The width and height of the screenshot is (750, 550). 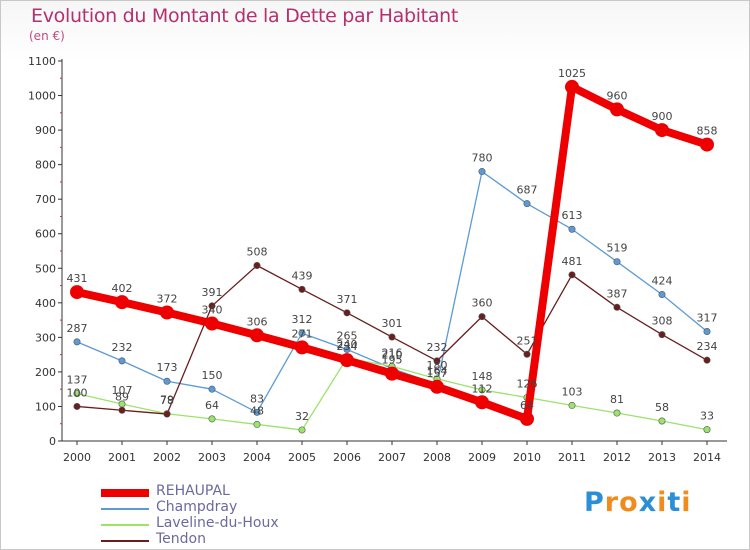 What do you see at coordinates (482, 376) in the screenshot?
I see `data-label: 148` at bounding box center [482, 376].